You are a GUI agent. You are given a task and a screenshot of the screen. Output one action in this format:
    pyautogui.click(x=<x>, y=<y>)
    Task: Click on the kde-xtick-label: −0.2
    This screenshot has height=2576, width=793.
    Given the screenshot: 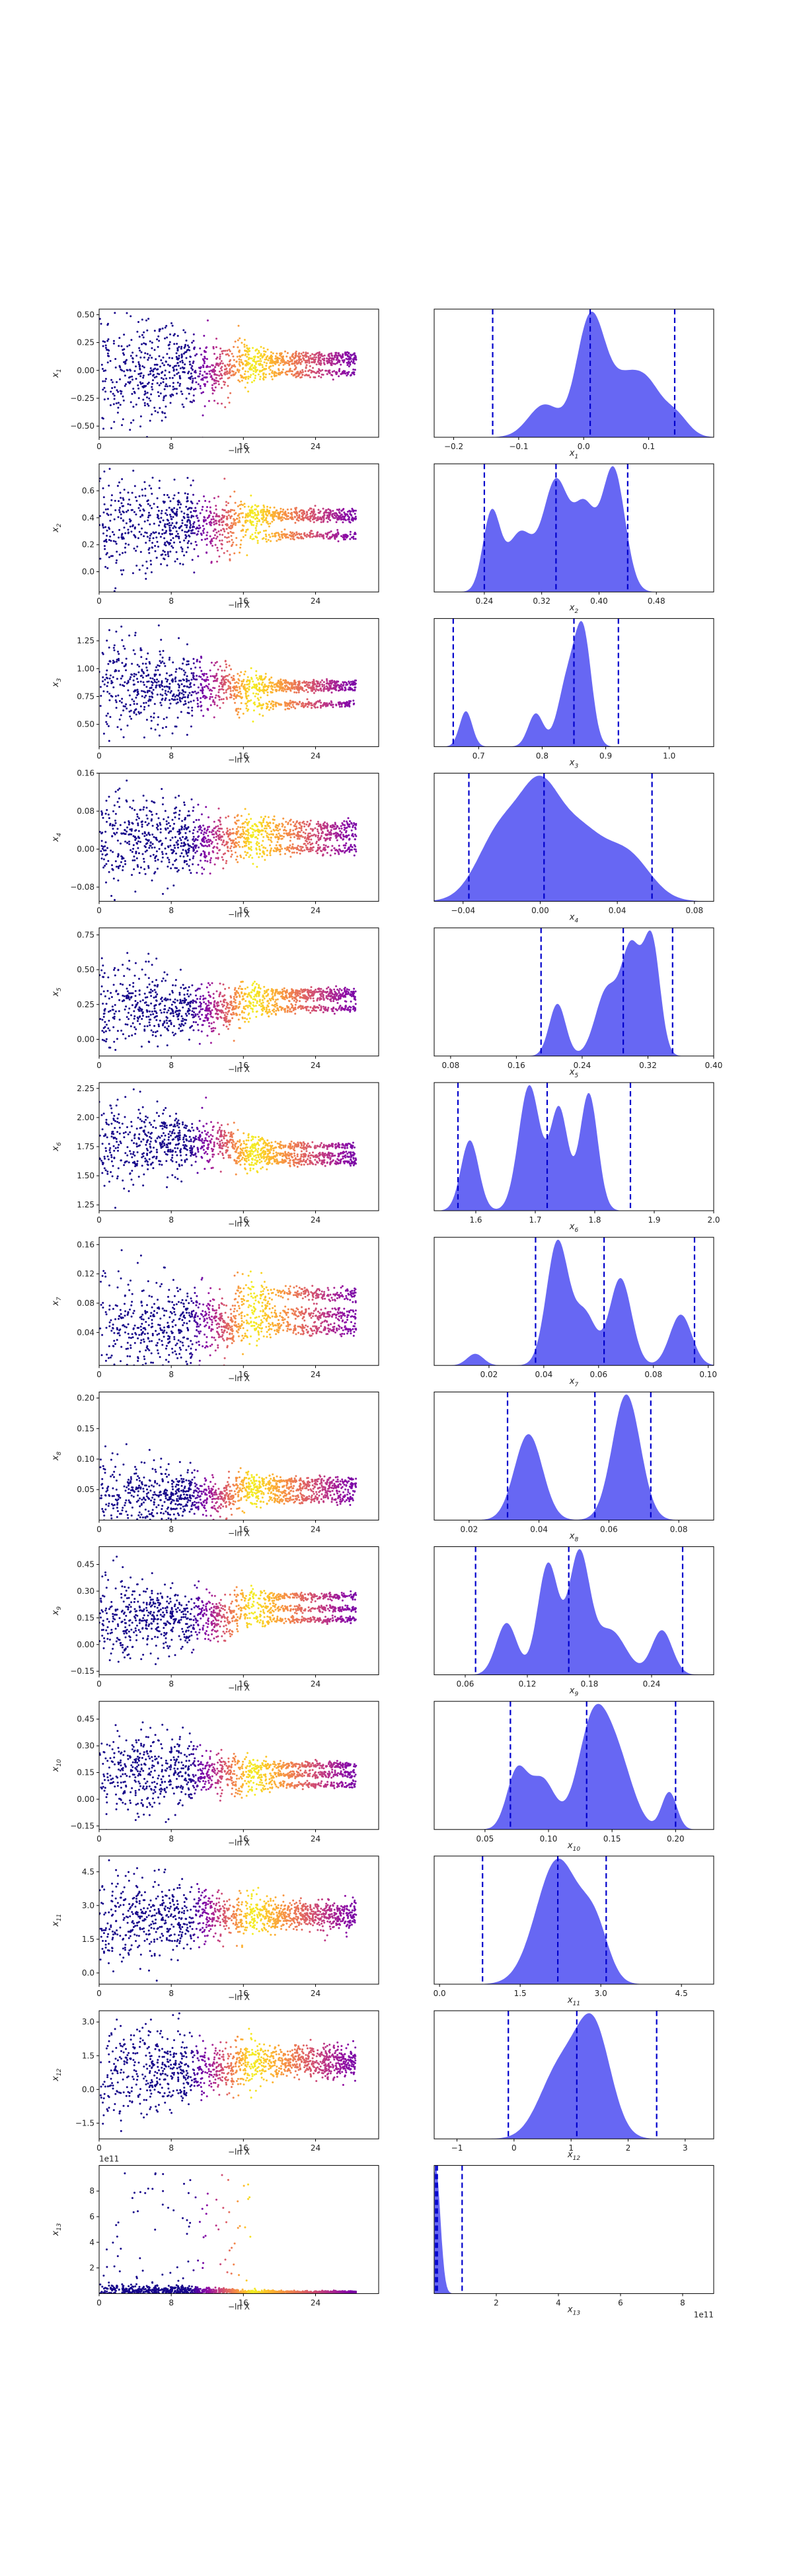 What is the action you would take?
    pyautogui.click(x=453, y=447)
    